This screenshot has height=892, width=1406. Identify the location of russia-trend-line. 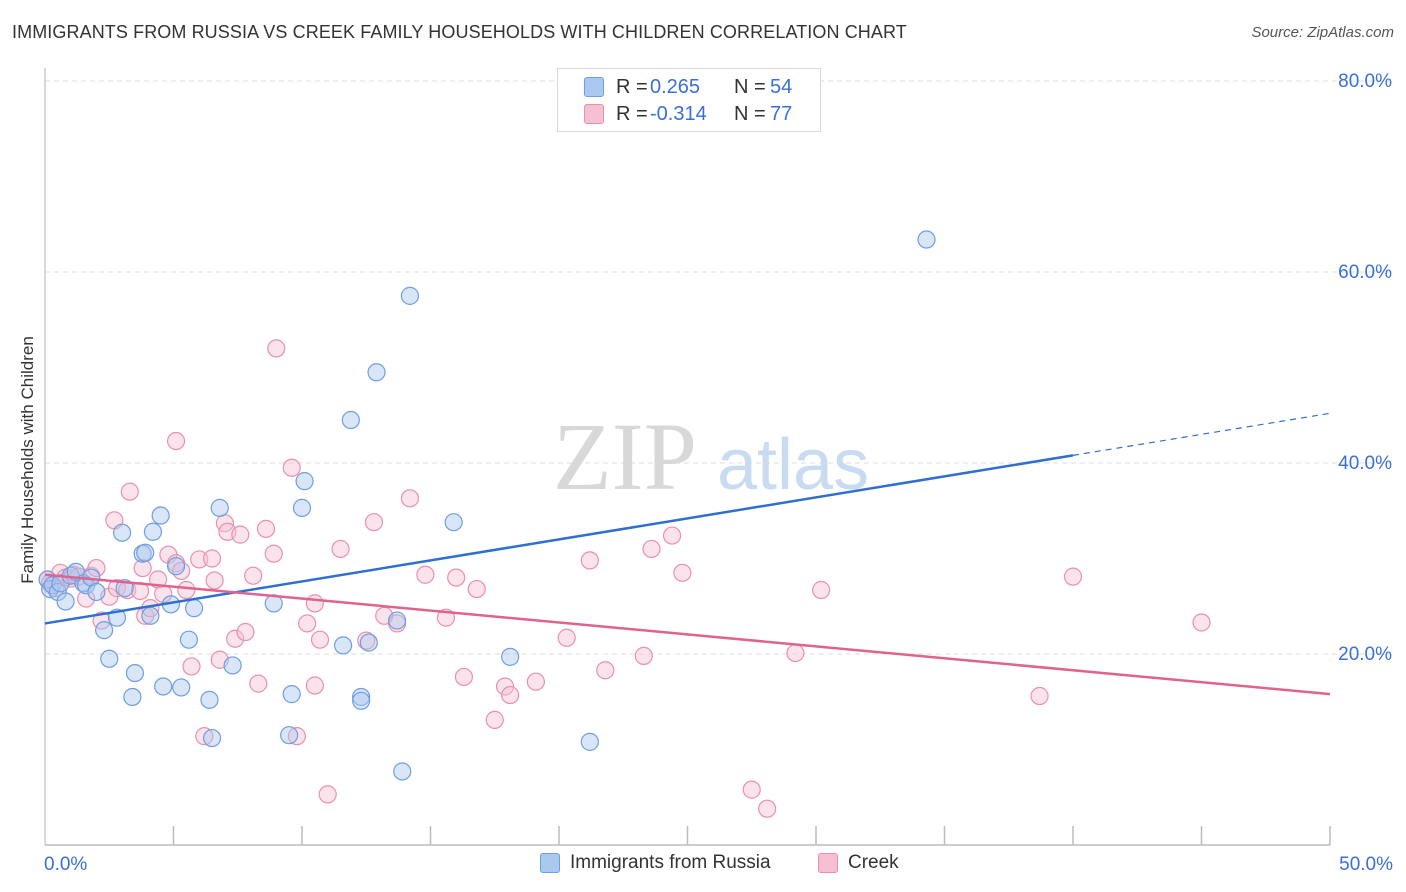
(559, 539).